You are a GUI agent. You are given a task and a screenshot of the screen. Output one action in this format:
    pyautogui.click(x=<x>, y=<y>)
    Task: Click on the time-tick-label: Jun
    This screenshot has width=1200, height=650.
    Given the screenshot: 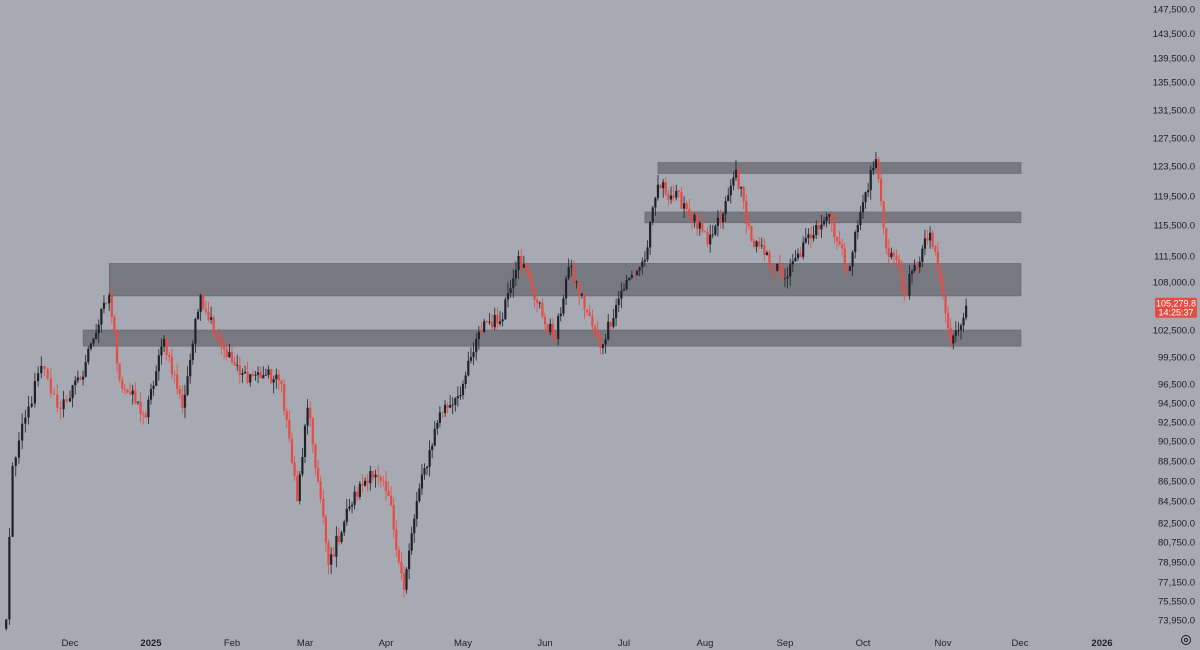 What is the action you would take?
    pyautogui.click(x=544, y=643)
    